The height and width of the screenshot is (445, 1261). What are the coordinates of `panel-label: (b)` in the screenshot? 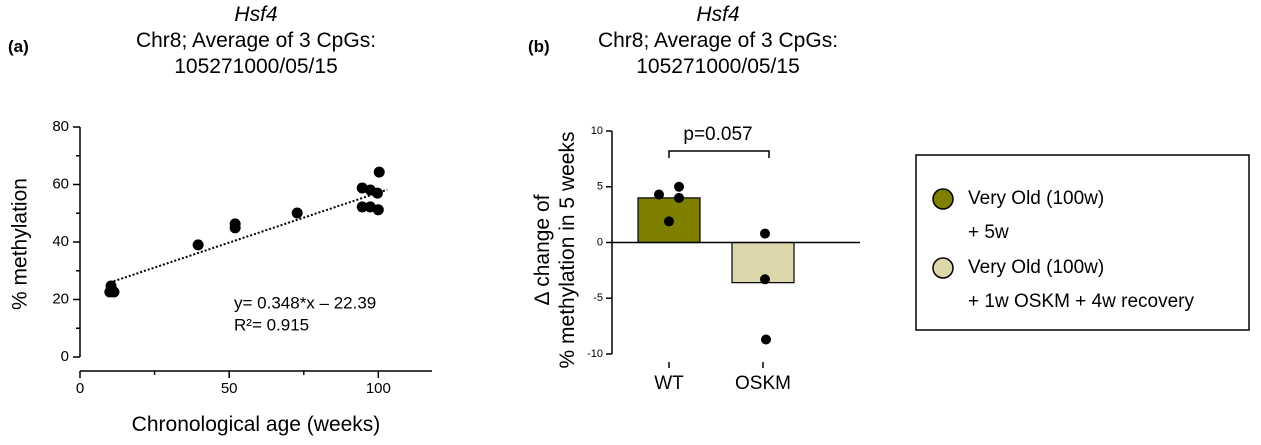 It's located at (539, 46).